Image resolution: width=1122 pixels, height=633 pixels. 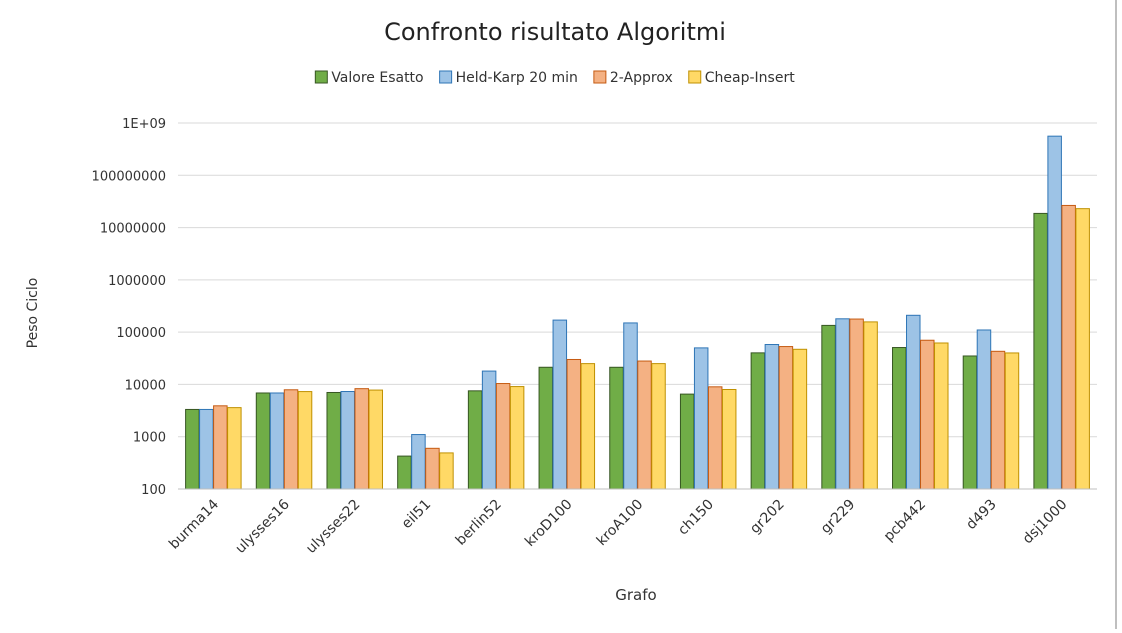 What do you see at coordinates (981, 515) in the screenshot?
I see `x-tick-label: d493` at bounding box center [981, 515].